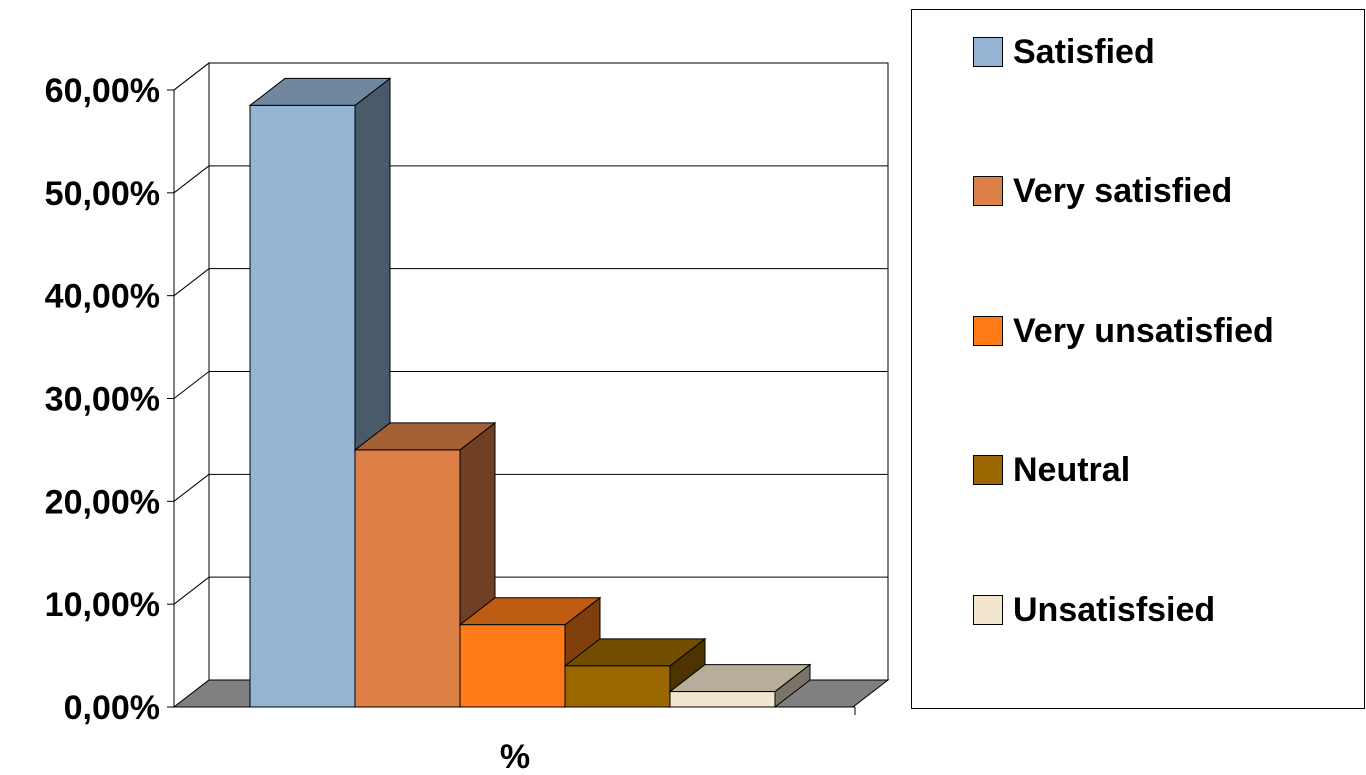  I want to click on bar-unsatisfsied, so click(740, 686).